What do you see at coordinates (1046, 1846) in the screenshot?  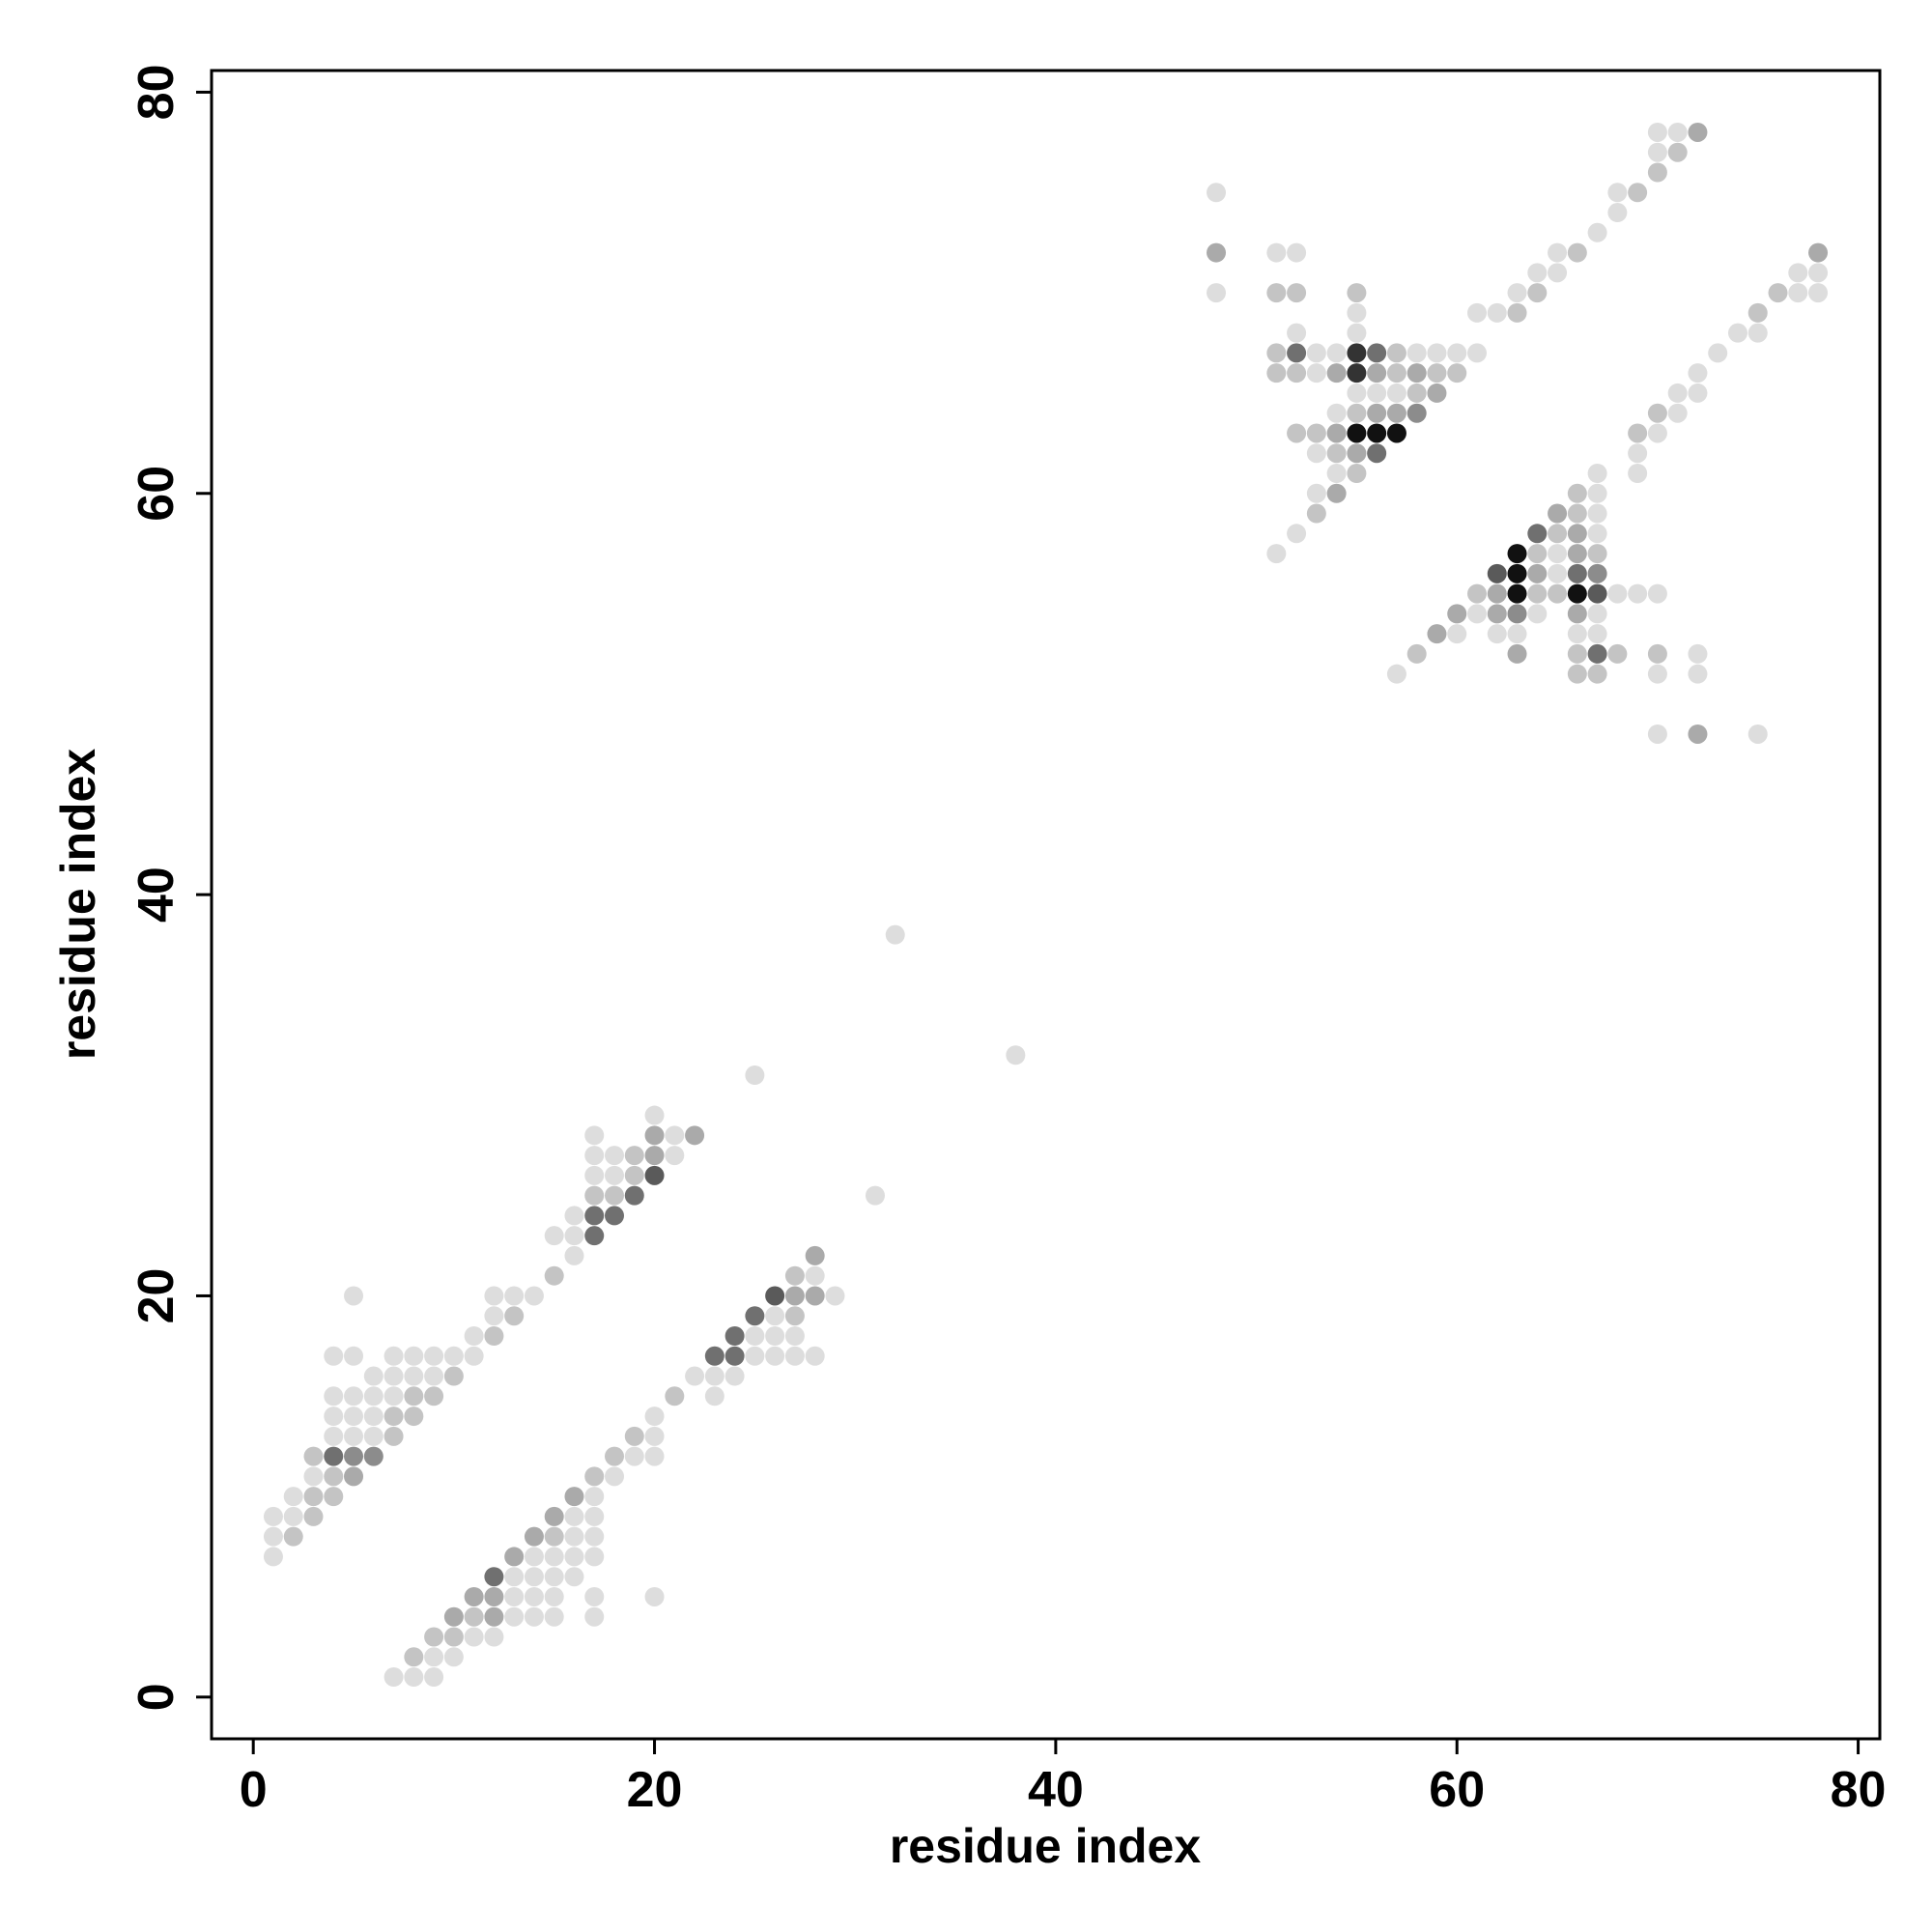 I see `x-axis-title: residue index` at bounding box center [1046, 1846].